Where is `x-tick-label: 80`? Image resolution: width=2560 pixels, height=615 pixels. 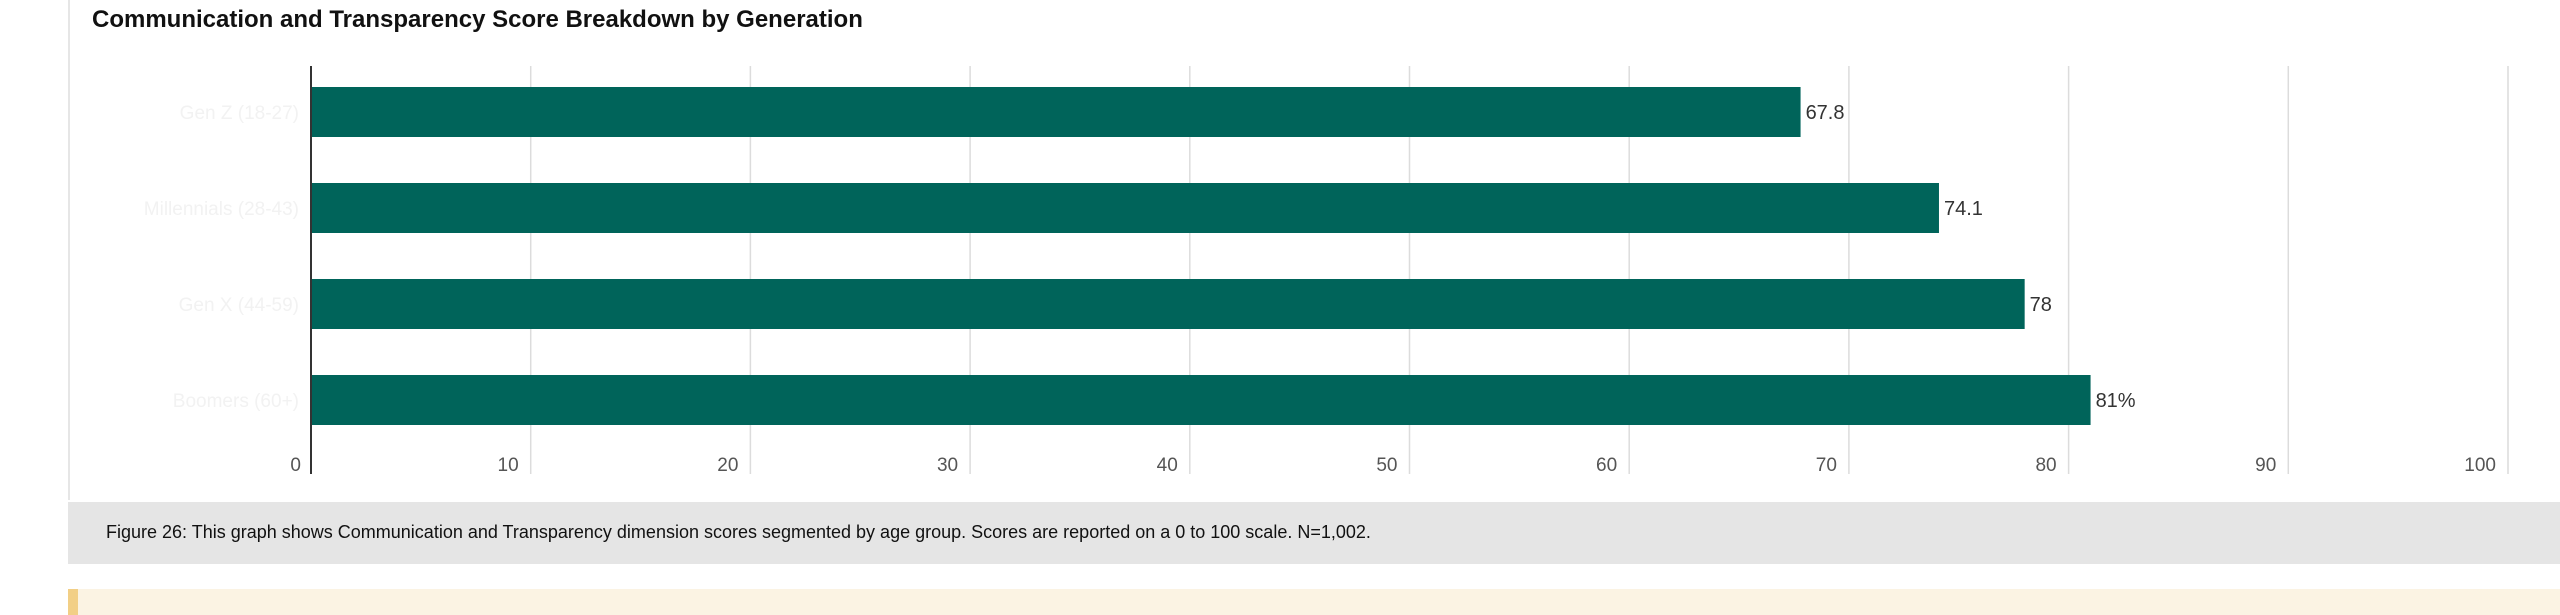 x-tick-label: 80 is located at coordinates (2045, 465).